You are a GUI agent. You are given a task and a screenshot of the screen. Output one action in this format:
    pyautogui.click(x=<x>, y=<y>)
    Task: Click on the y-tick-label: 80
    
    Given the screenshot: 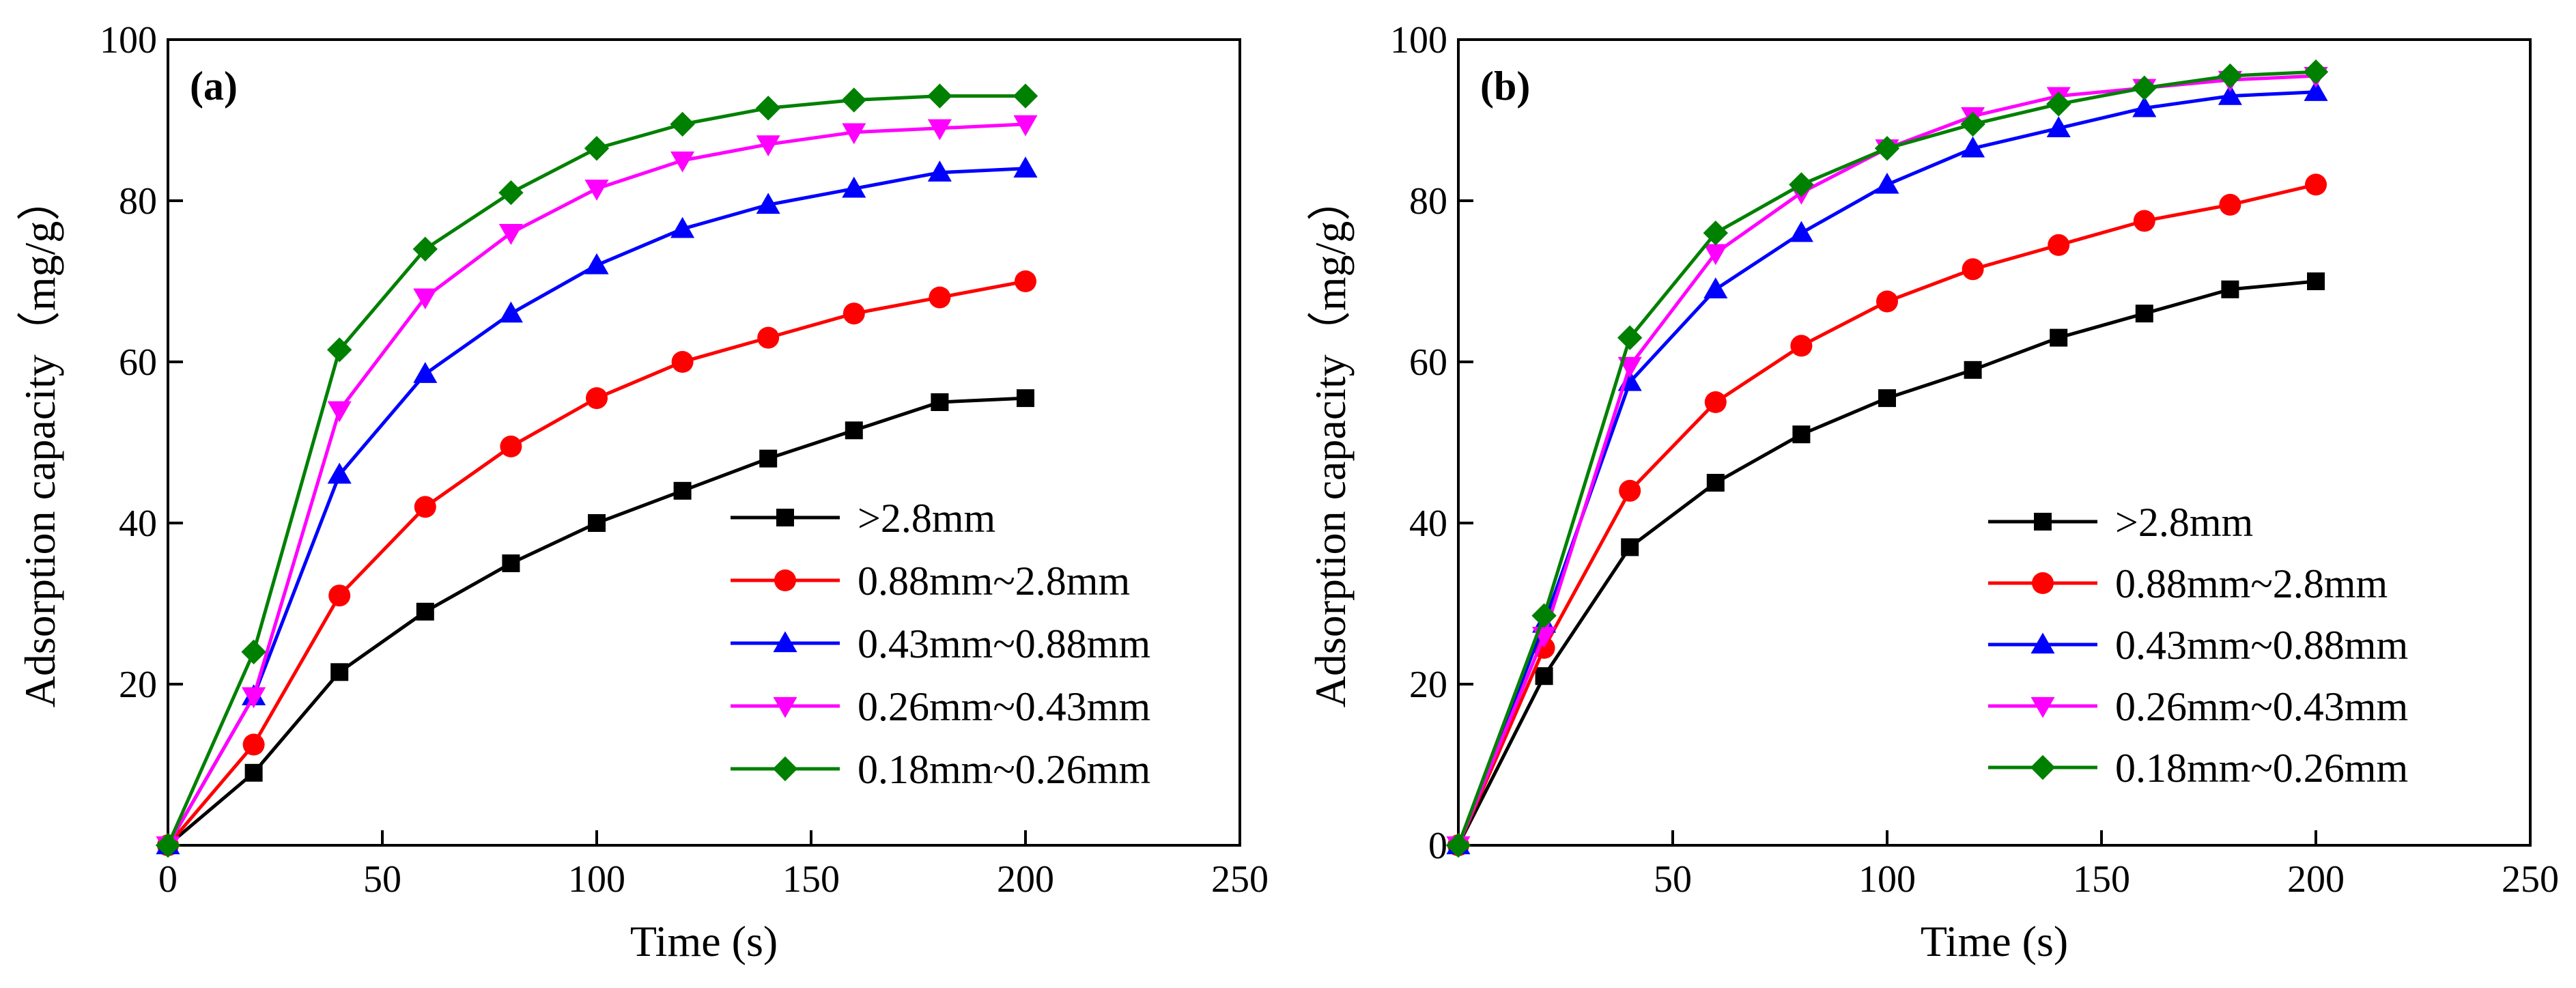 What is the action you would take?
    pyautogui.click(x=1428, y=201)
    